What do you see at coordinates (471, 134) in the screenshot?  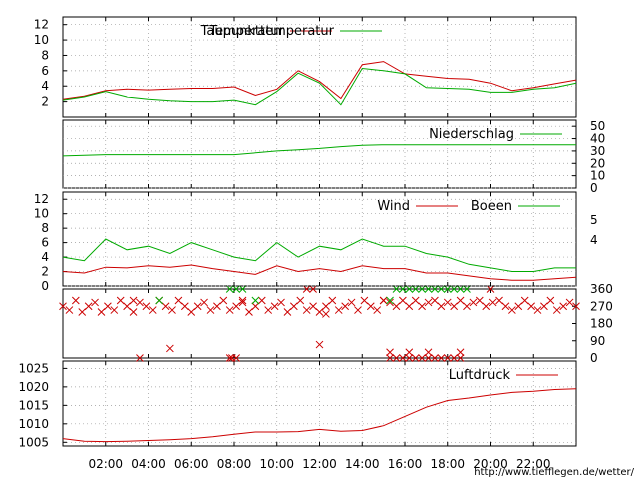 I see `legend-label: Niederschlag` at bounding box center [471, 134].